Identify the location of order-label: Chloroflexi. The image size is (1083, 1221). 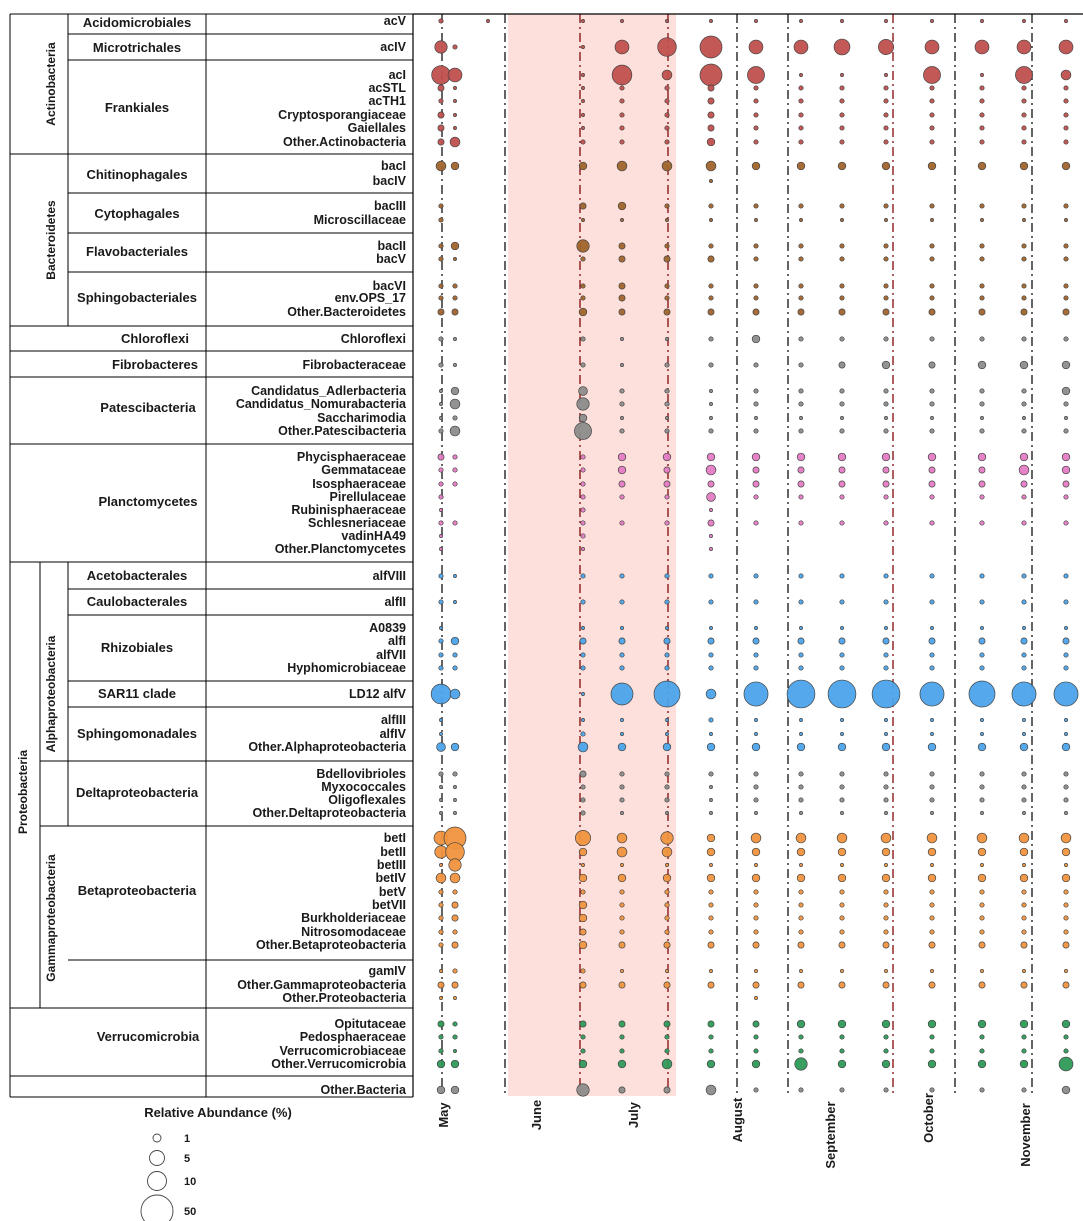
(155, 338).